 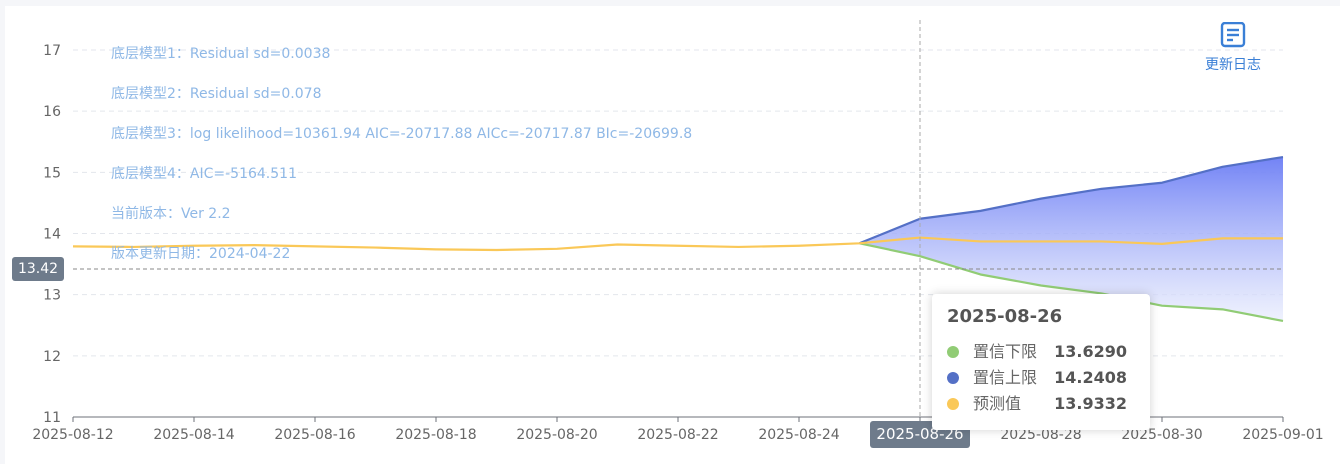 What do you see at coordinates (314, 435) in the screenshot?
I see `x-tick-label: 2025-08-16` at bounding box center [314, 435].